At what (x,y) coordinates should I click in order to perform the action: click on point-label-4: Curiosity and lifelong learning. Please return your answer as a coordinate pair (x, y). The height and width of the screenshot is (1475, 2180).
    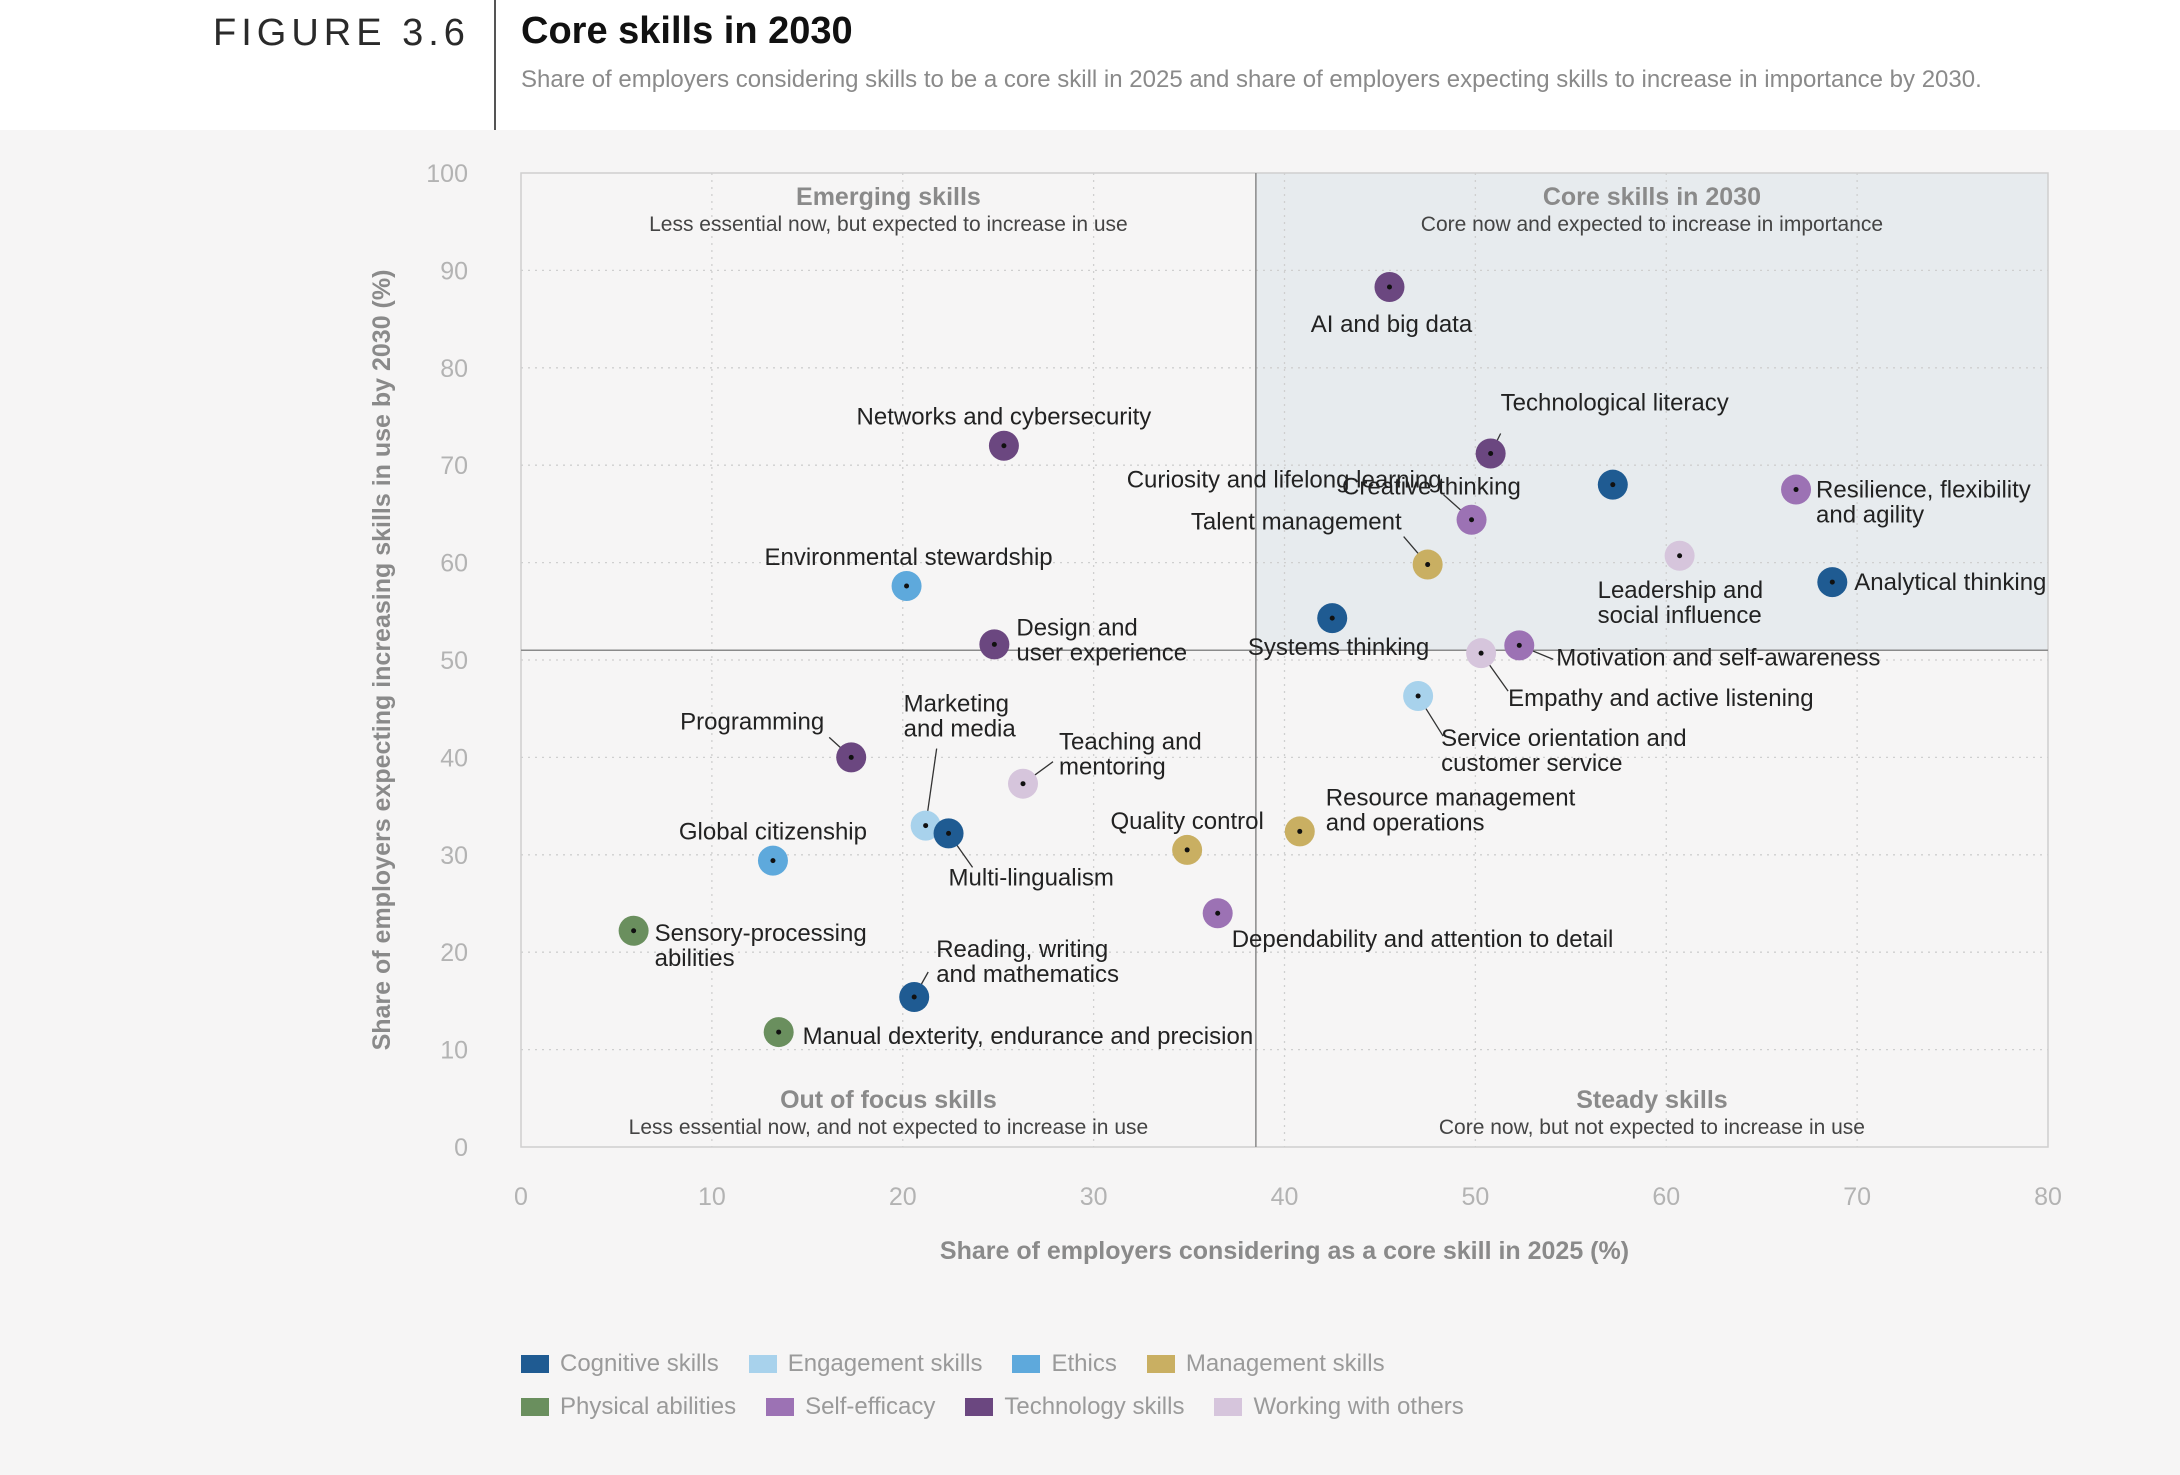
    Looking at the image, I should click on (1284, 480).